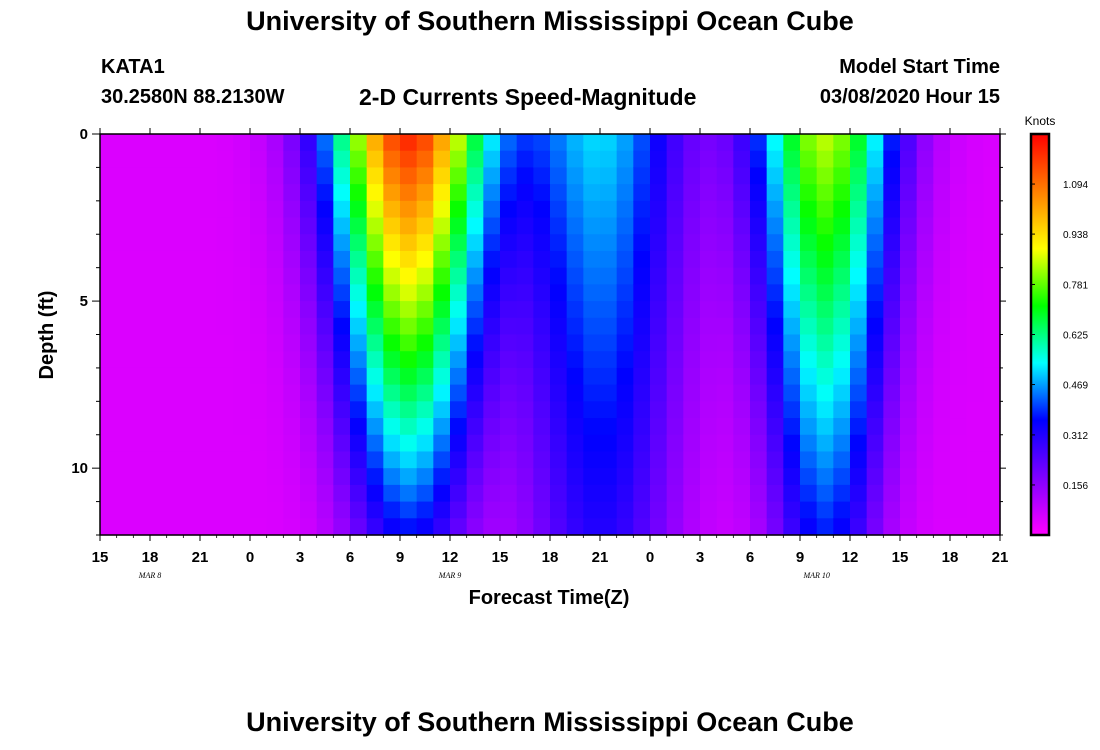 The height and width of the screenshot is (750, 1100). I want to click on date-label: MAR 10, so click(815, 575).